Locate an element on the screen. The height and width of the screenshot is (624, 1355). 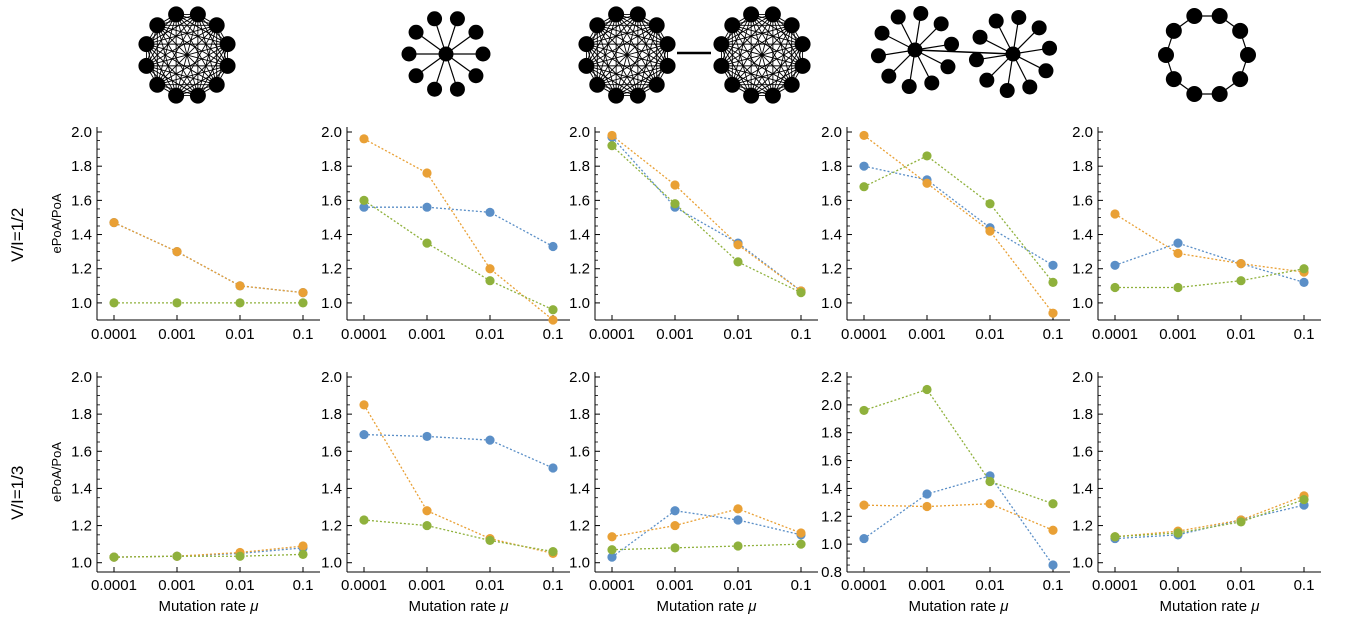
series-line-blue is located at coordinates (1209, 522).